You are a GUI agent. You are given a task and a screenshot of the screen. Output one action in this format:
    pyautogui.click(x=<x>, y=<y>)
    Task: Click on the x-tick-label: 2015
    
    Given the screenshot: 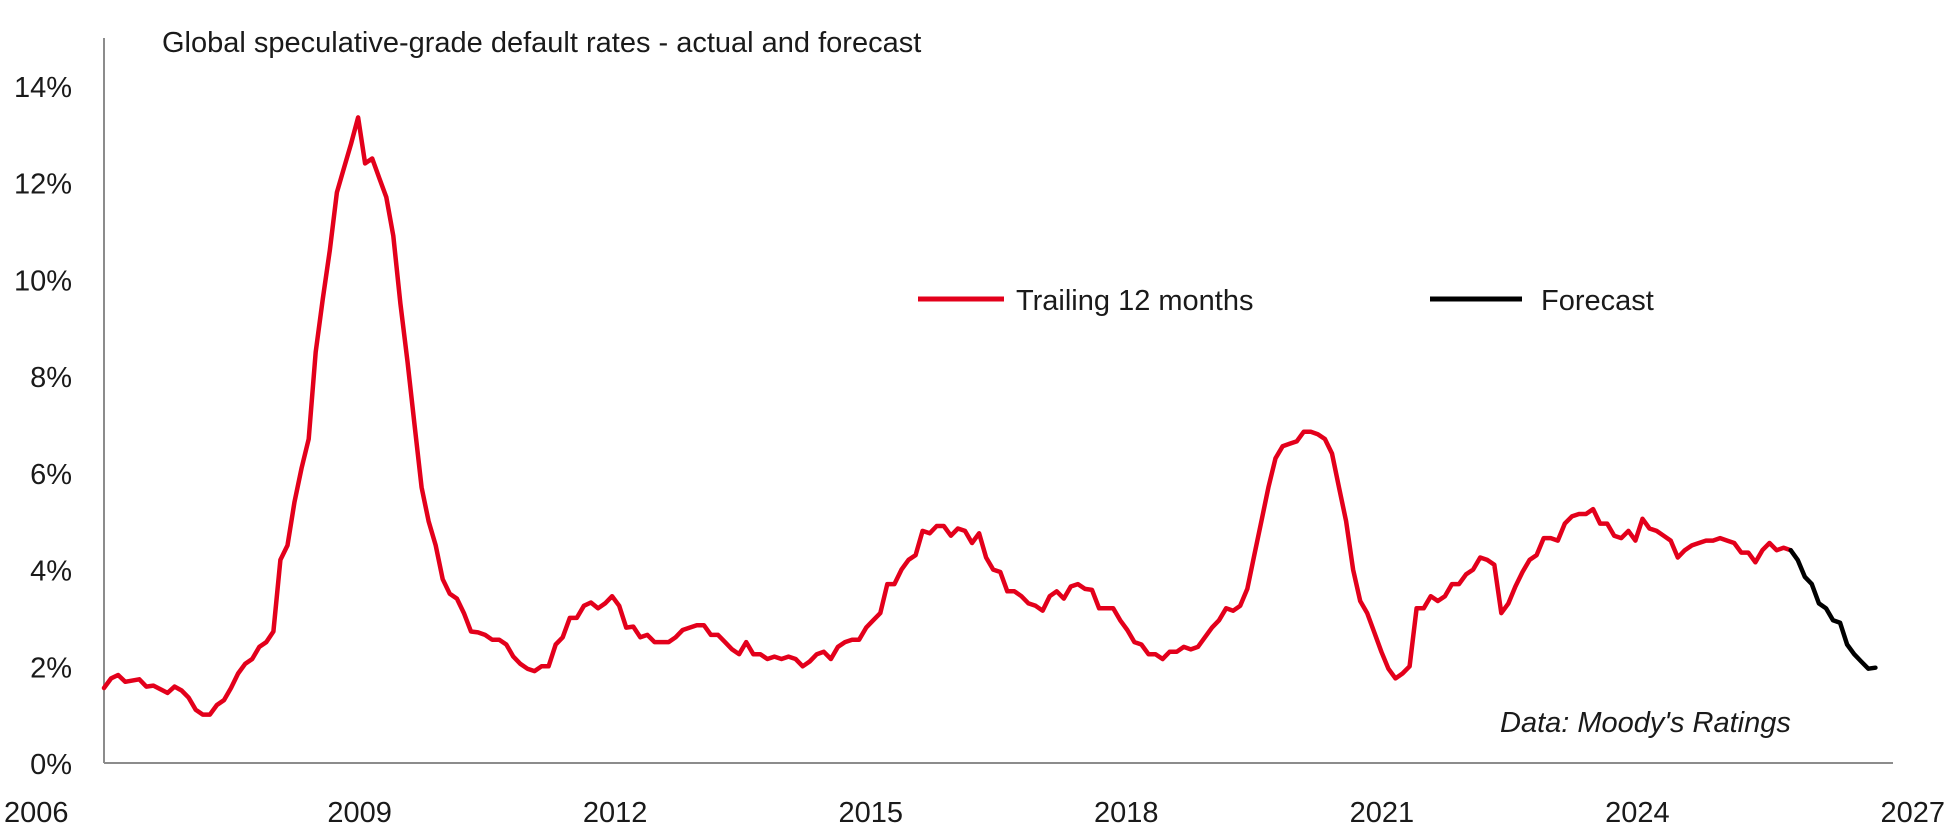 What is the action you would take?
    pyautogui.click(x=870, y=813)
    